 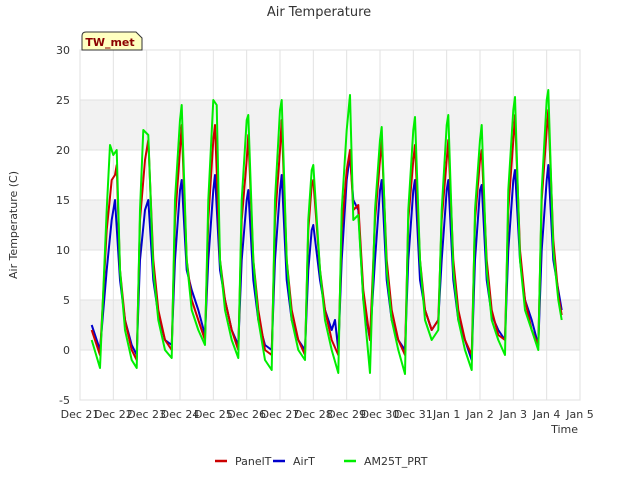 I want to click on y-tick-label: 10, so click(x=63, y=250).